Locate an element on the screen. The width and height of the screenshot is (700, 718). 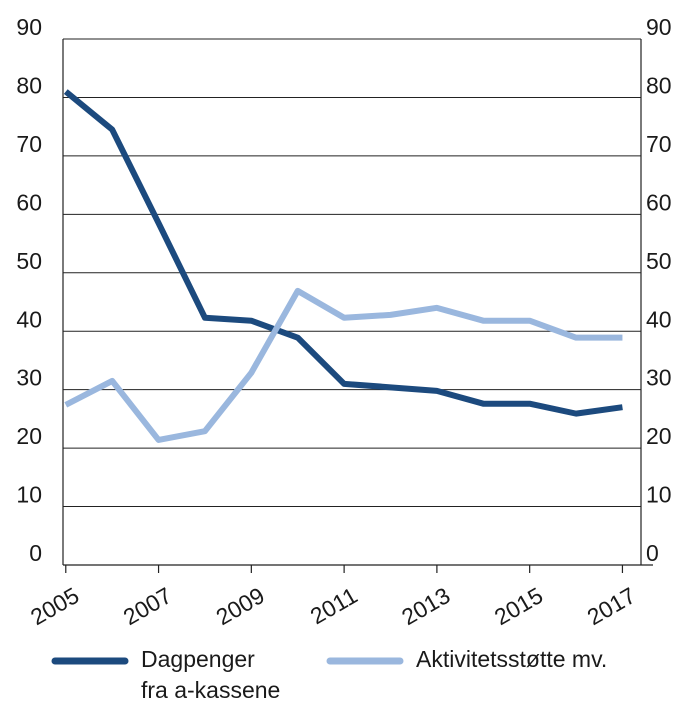
y-tick-label: 0 is located at coordinates (35, 553).